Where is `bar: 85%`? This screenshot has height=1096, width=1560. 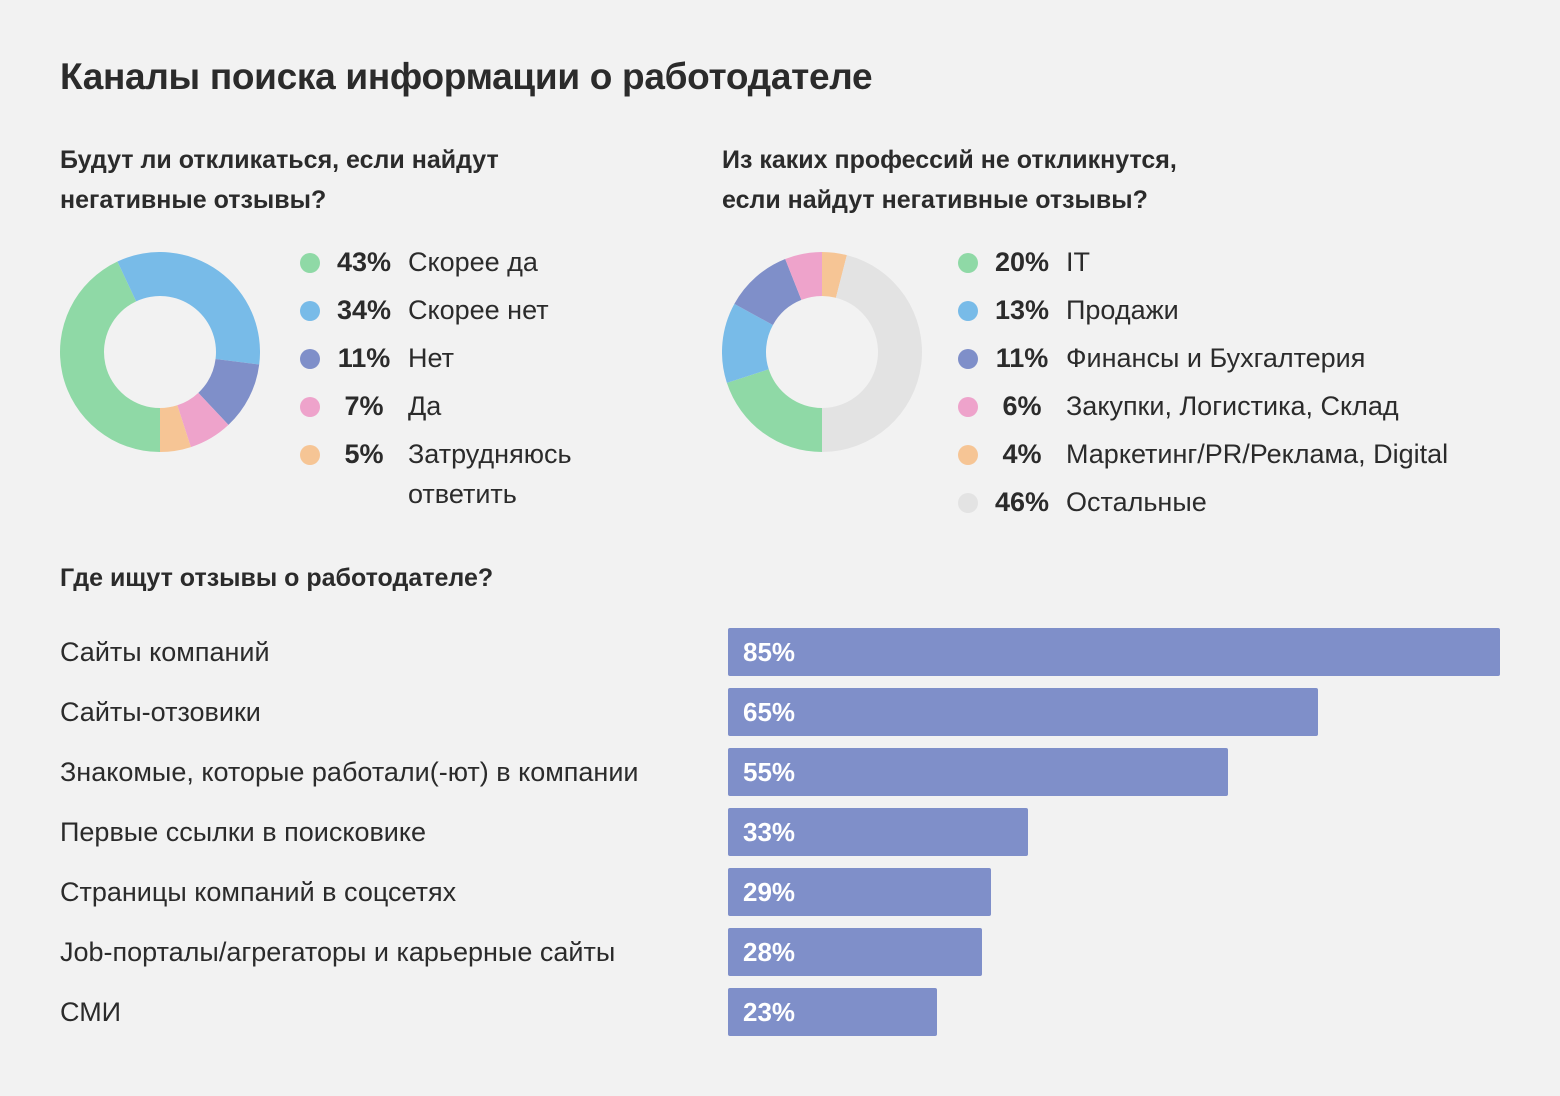
bar: 85% is located at coordinates (1114, 652).